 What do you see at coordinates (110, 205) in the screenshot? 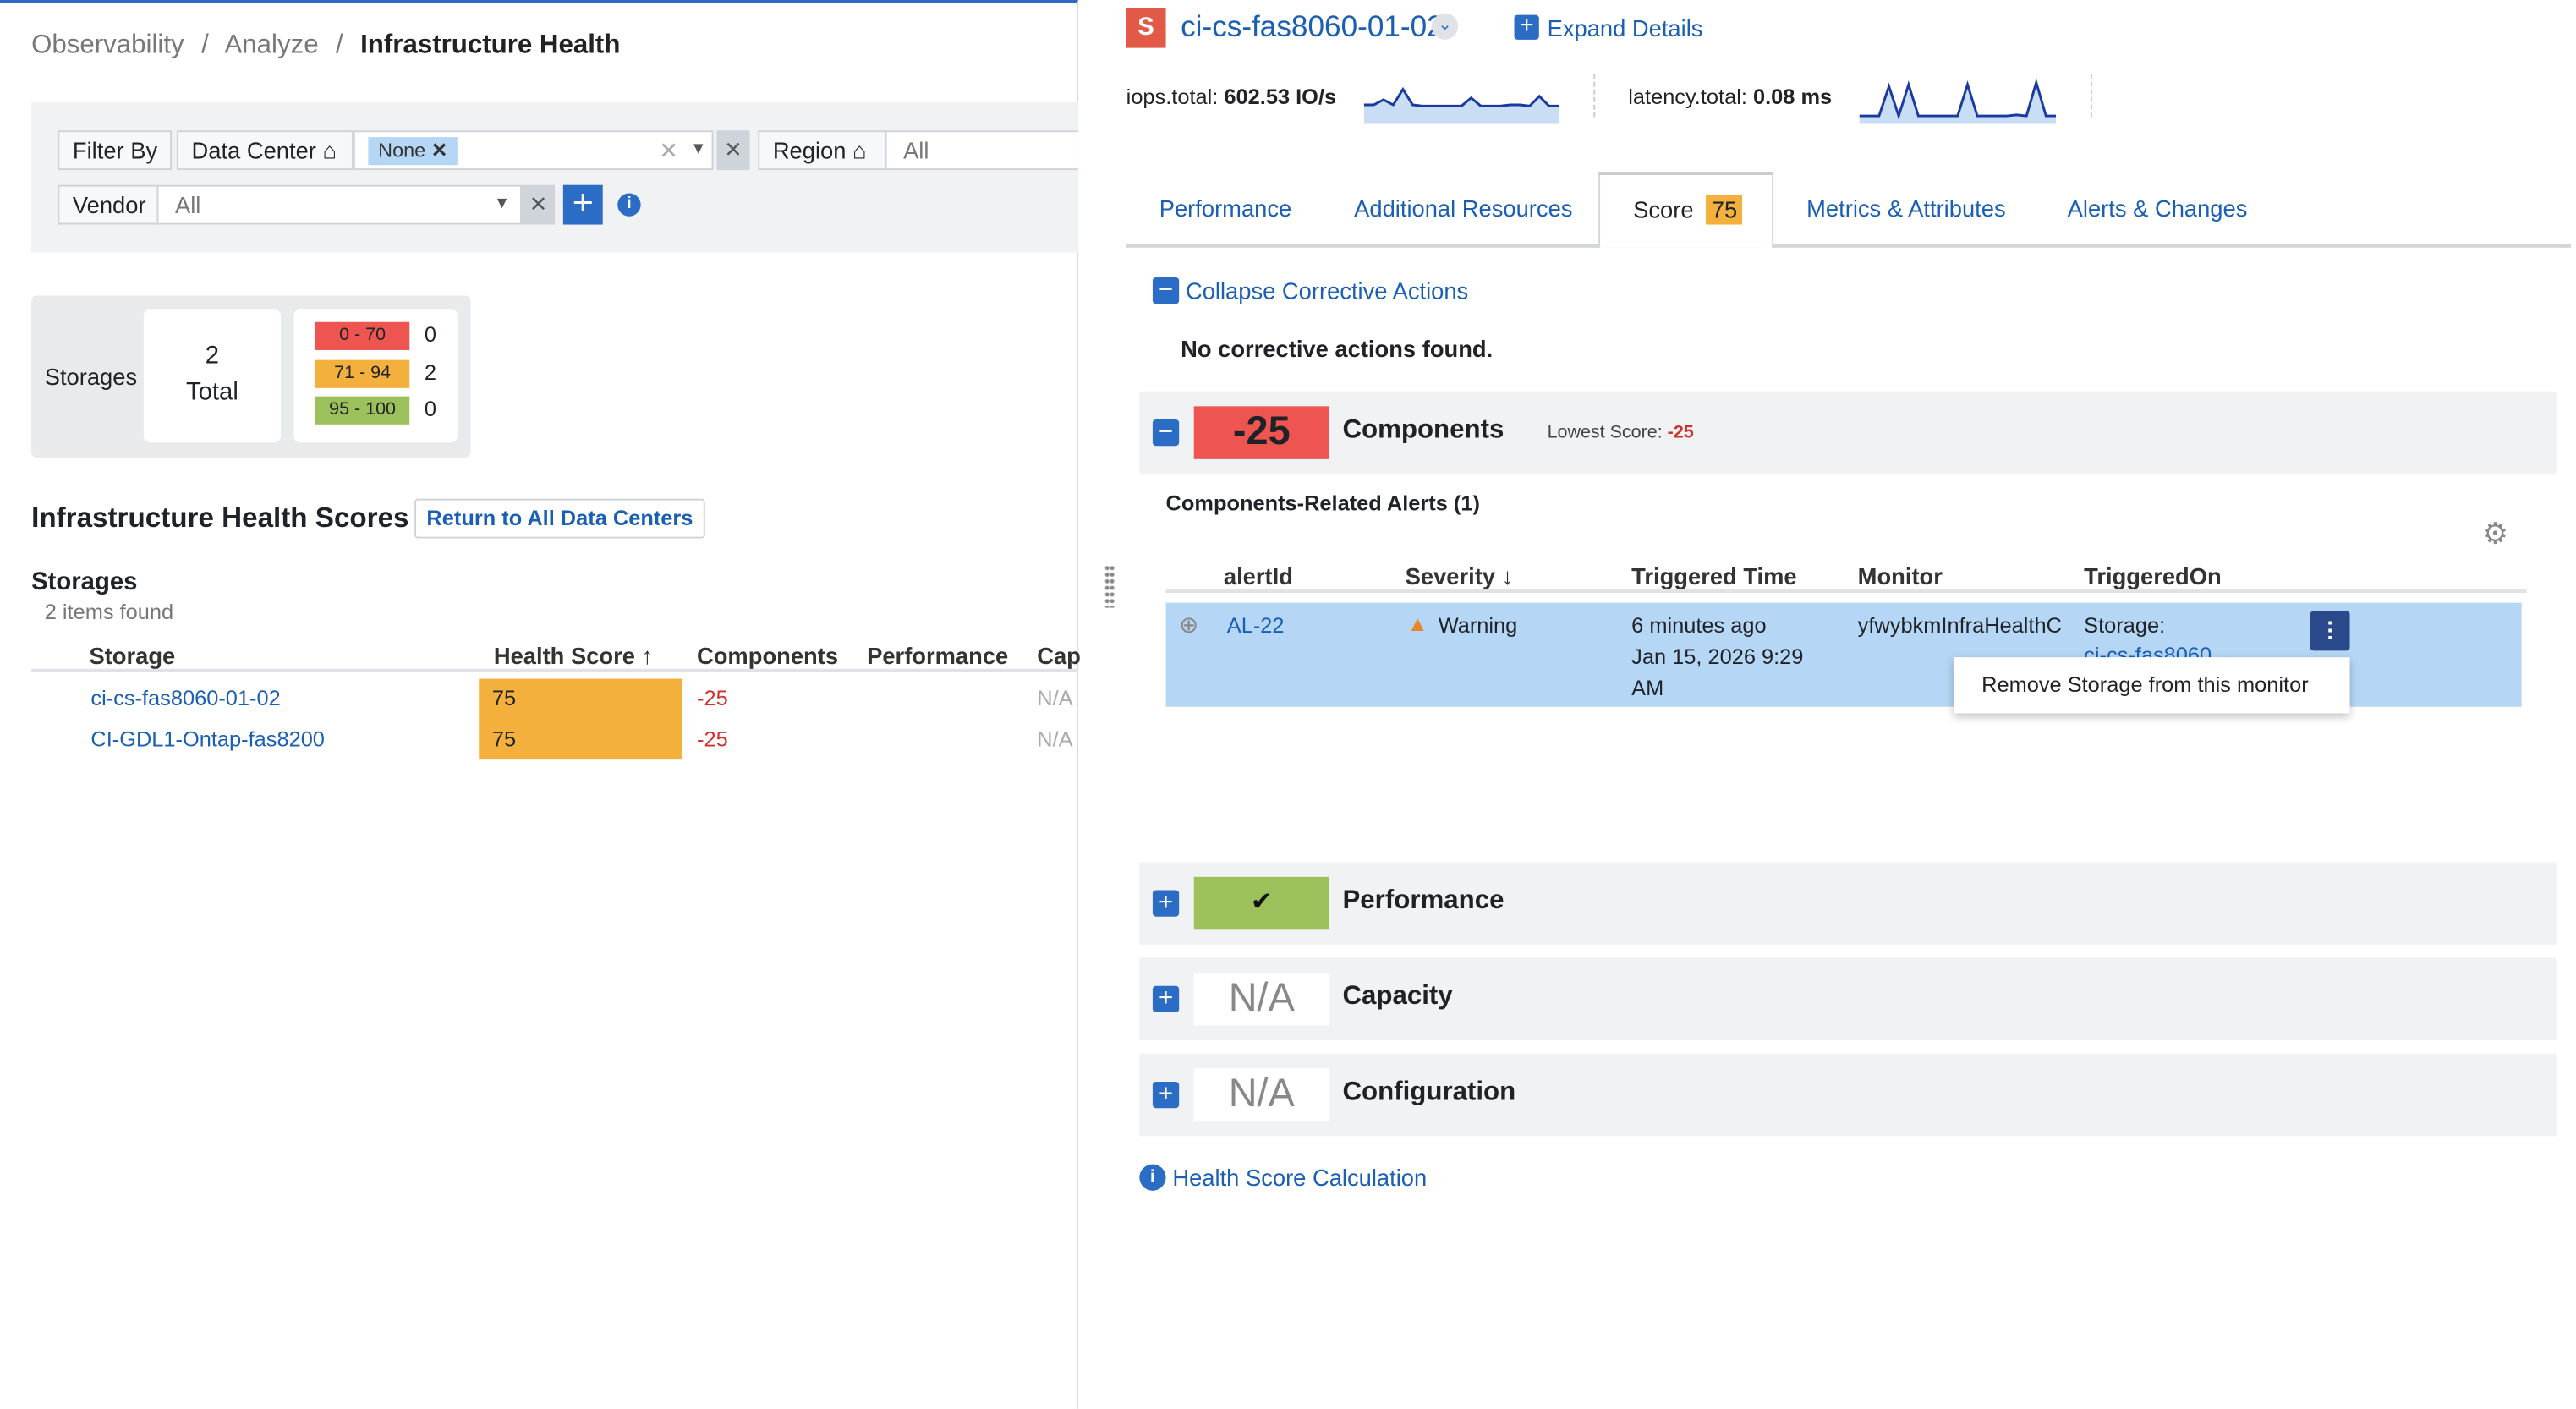
I see `vendor-label: Vendor` at bounding box center [110, 205].